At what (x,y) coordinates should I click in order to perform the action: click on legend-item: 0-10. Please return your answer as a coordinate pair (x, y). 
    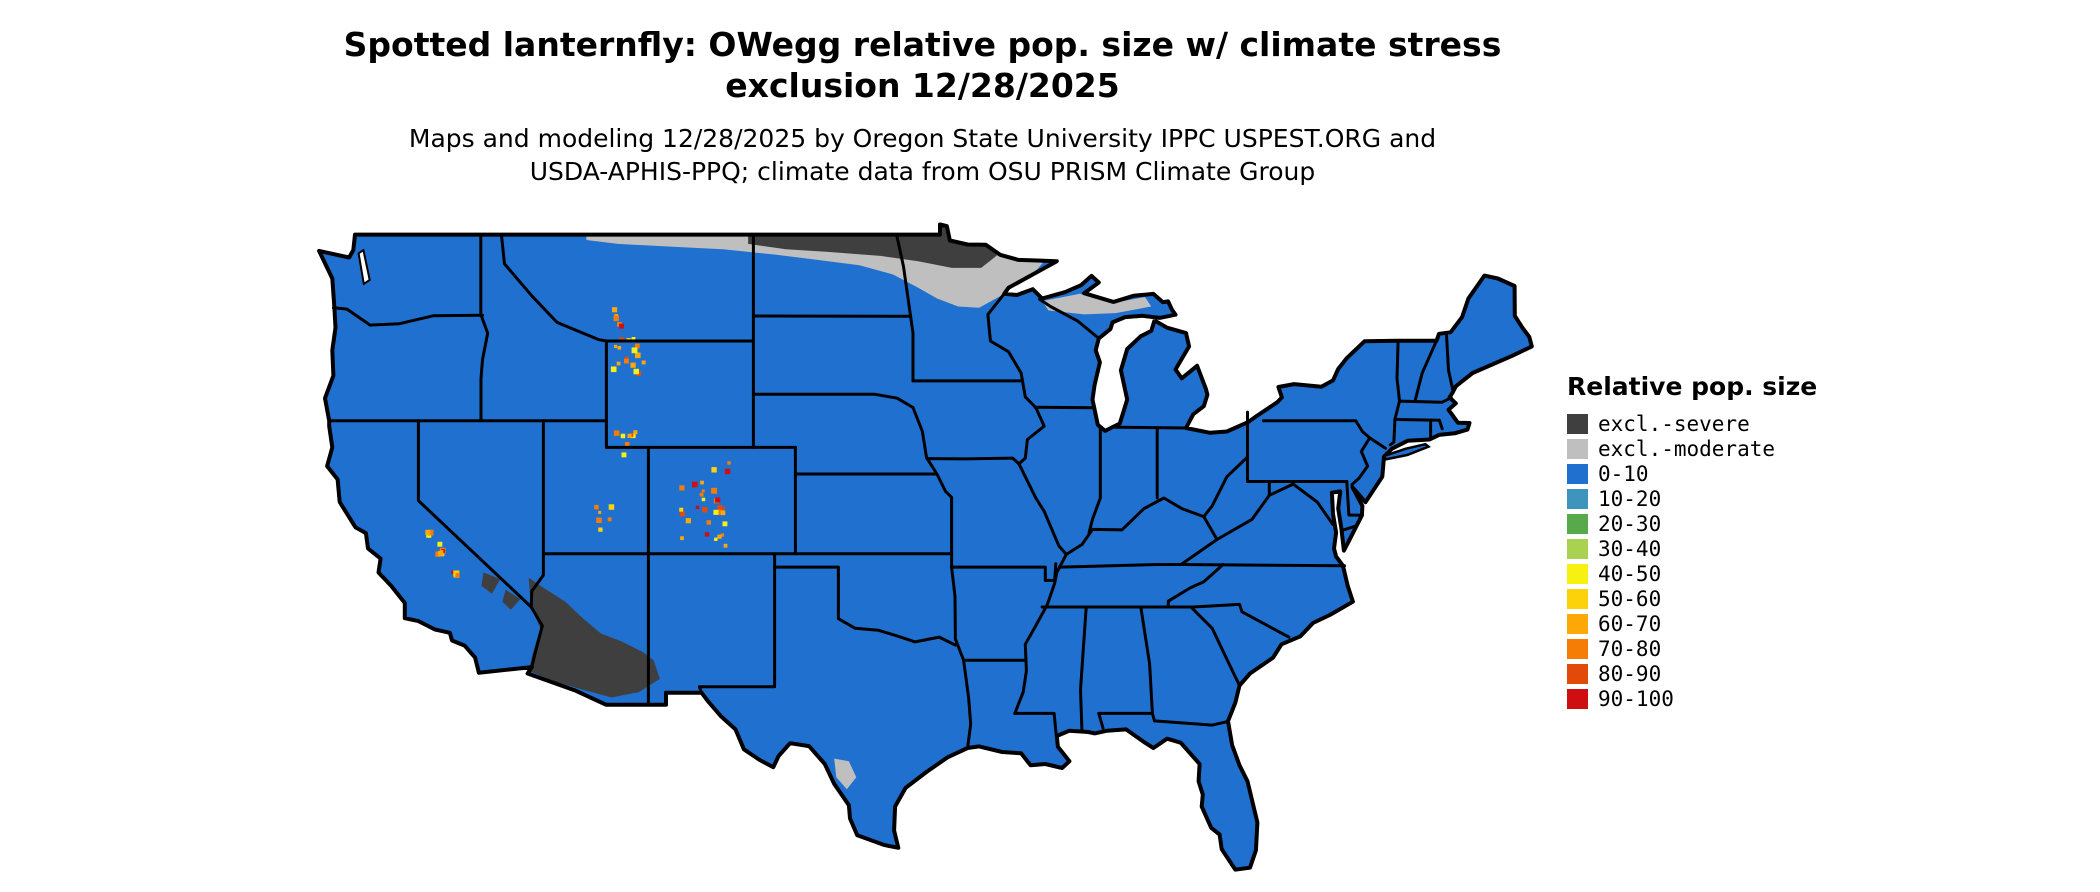
    Looking at the image, I should click on (1717, 473).